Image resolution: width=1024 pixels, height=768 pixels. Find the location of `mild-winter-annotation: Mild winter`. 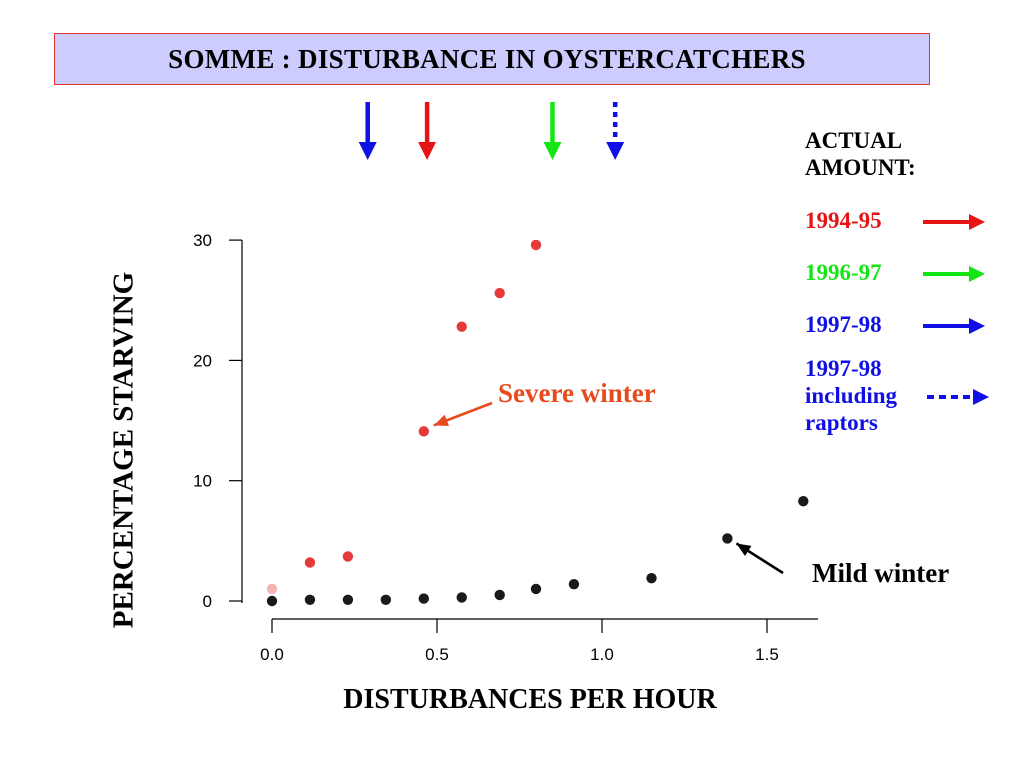

mild-winter-annotation: Mild winter is located at coordinates (881, 573).